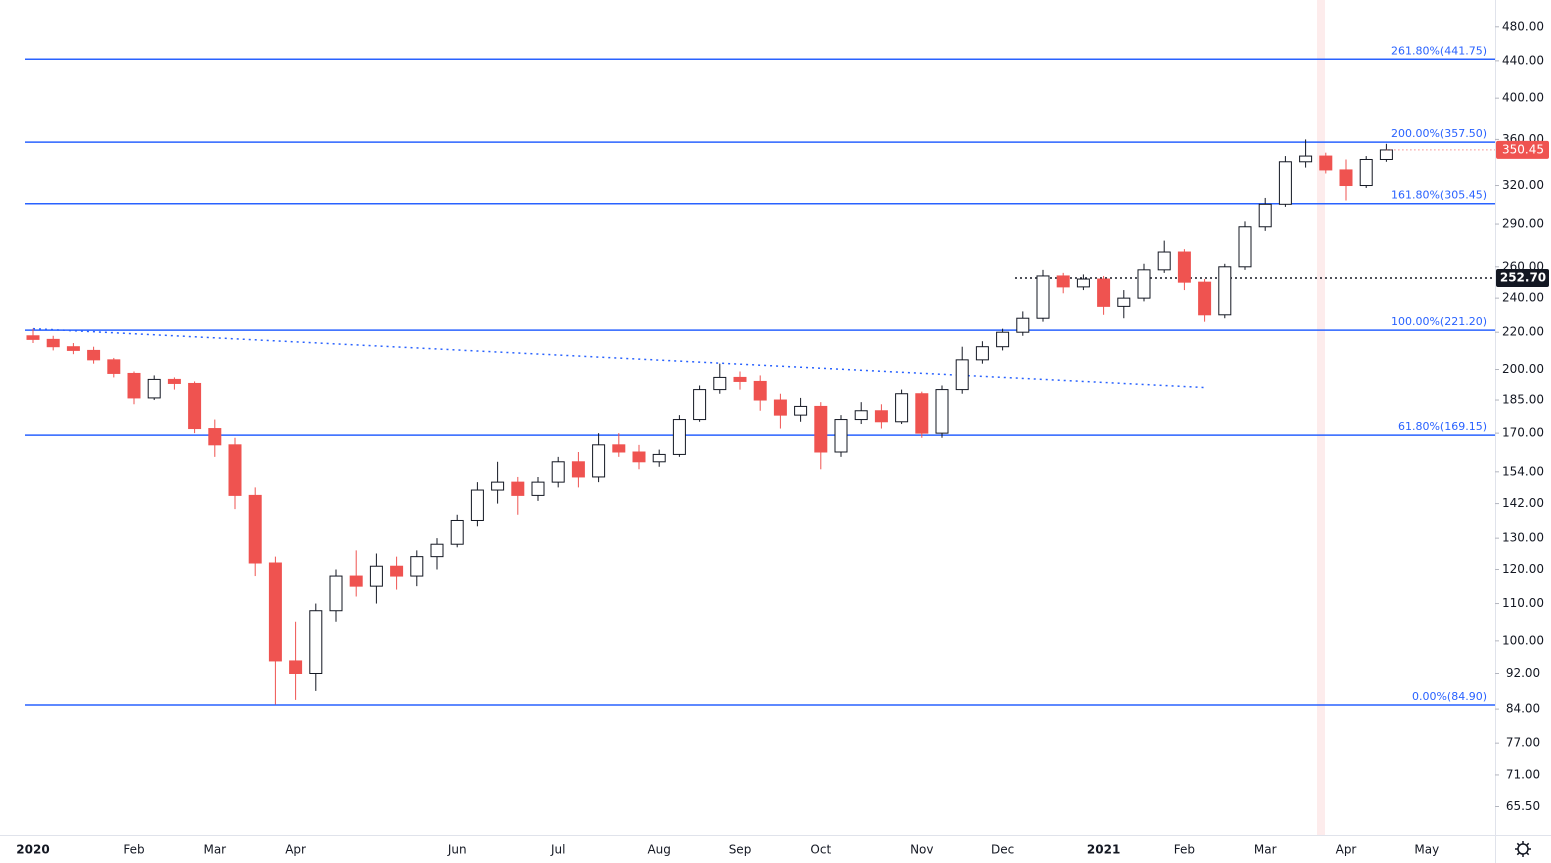  Describe the element at coordinates (1522, 277) in the screenshot. I see `price-line-tag` at that location.